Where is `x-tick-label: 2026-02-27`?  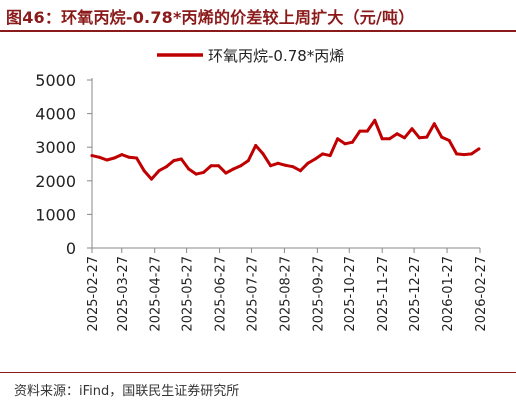
x-tick-label: 2026-02-27 is located at coordinates (481, 294).